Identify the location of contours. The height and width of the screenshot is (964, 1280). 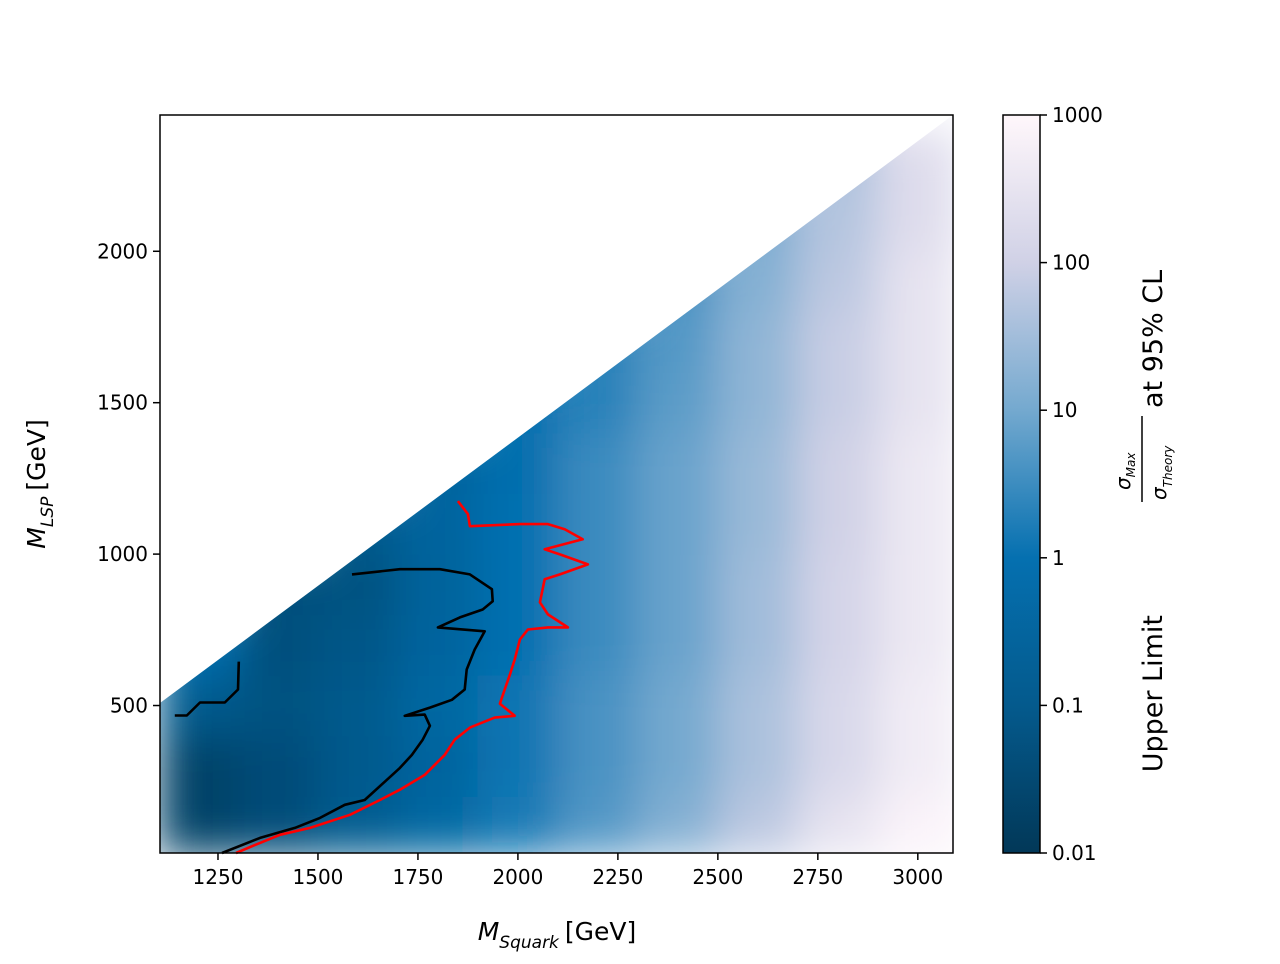
(382, 677).